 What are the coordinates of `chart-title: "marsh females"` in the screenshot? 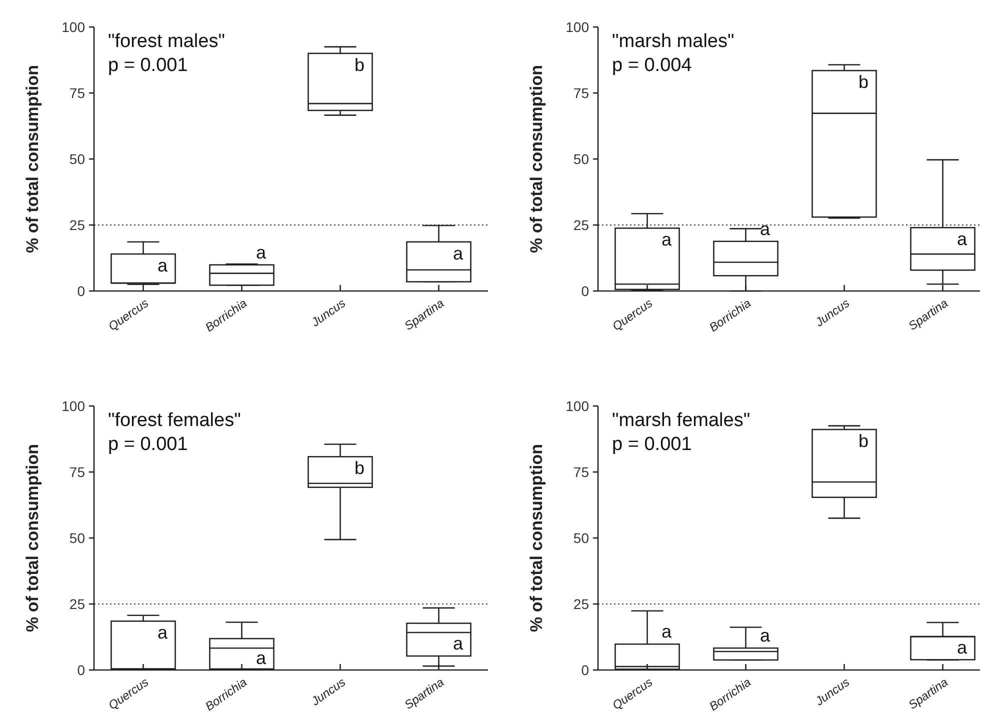 It's located at (681, 420).